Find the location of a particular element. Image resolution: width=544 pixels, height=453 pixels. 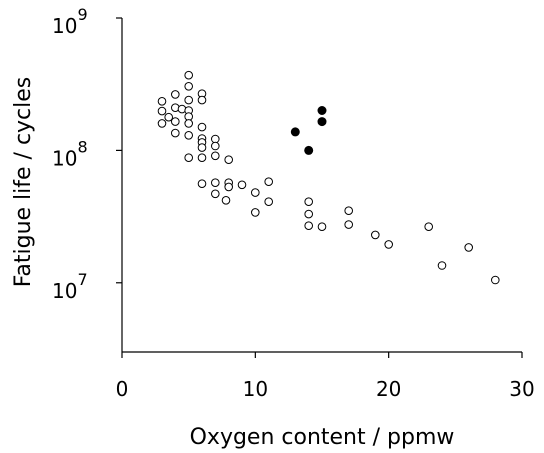

y-tick-label: 10⁹ is located at coordinates (70, 21).